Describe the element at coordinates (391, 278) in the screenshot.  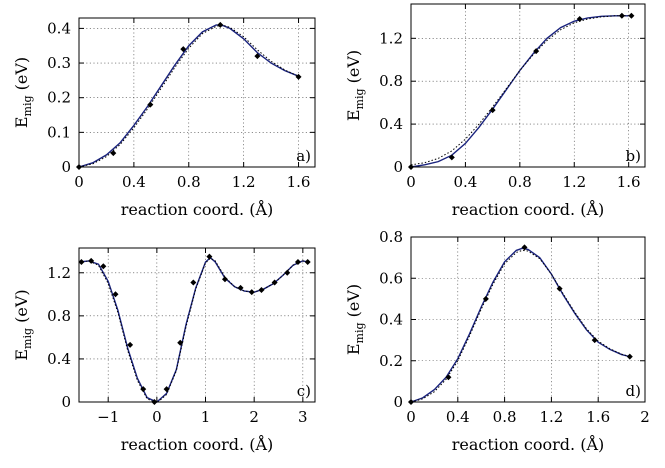
I see `y-tick-label: 0.6` at that location.